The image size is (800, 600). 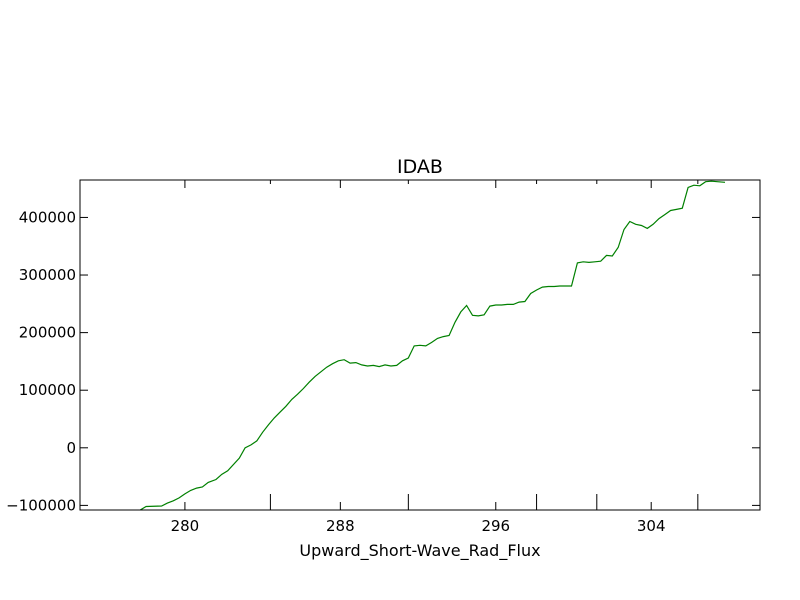 What do you see at coordinates (651, 526) in the screenshot?
I see `x-tick-label-3: 304` at bounding box center [651, 526].